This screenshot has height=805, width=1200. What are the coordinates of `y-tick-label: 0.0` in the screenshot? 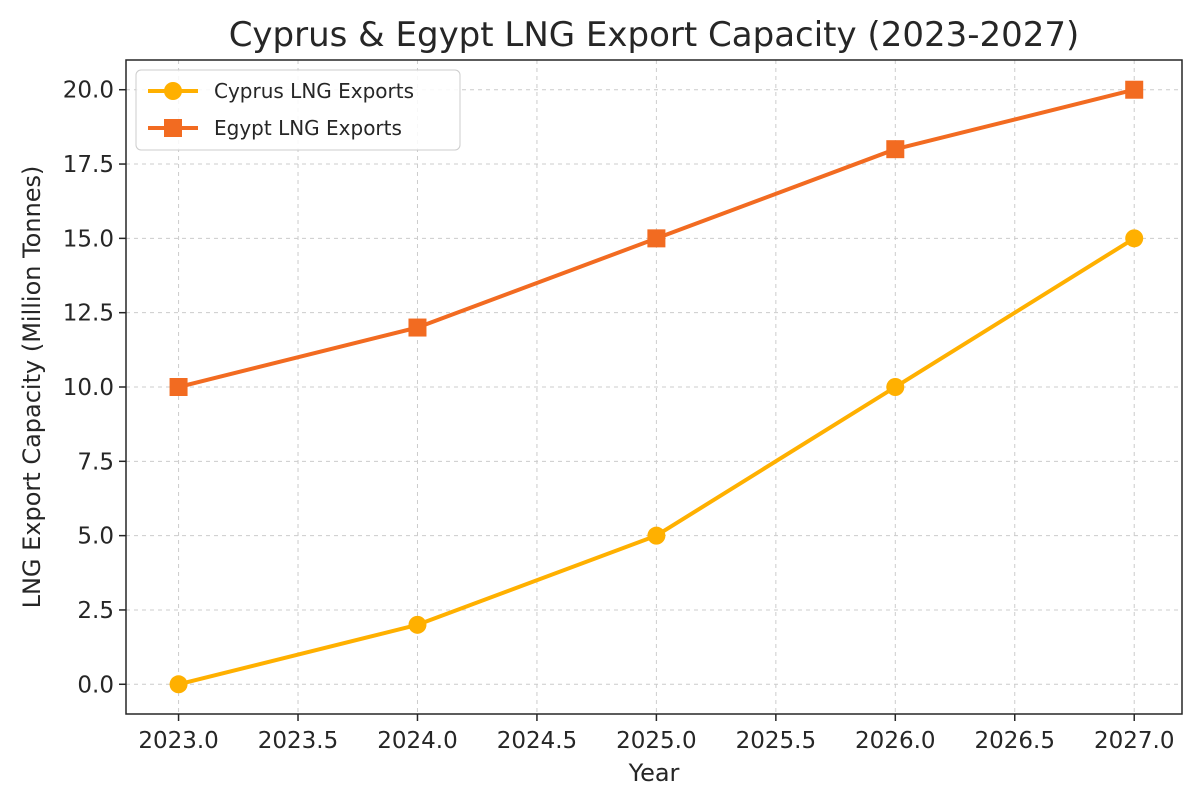 It's located at (95, 685).